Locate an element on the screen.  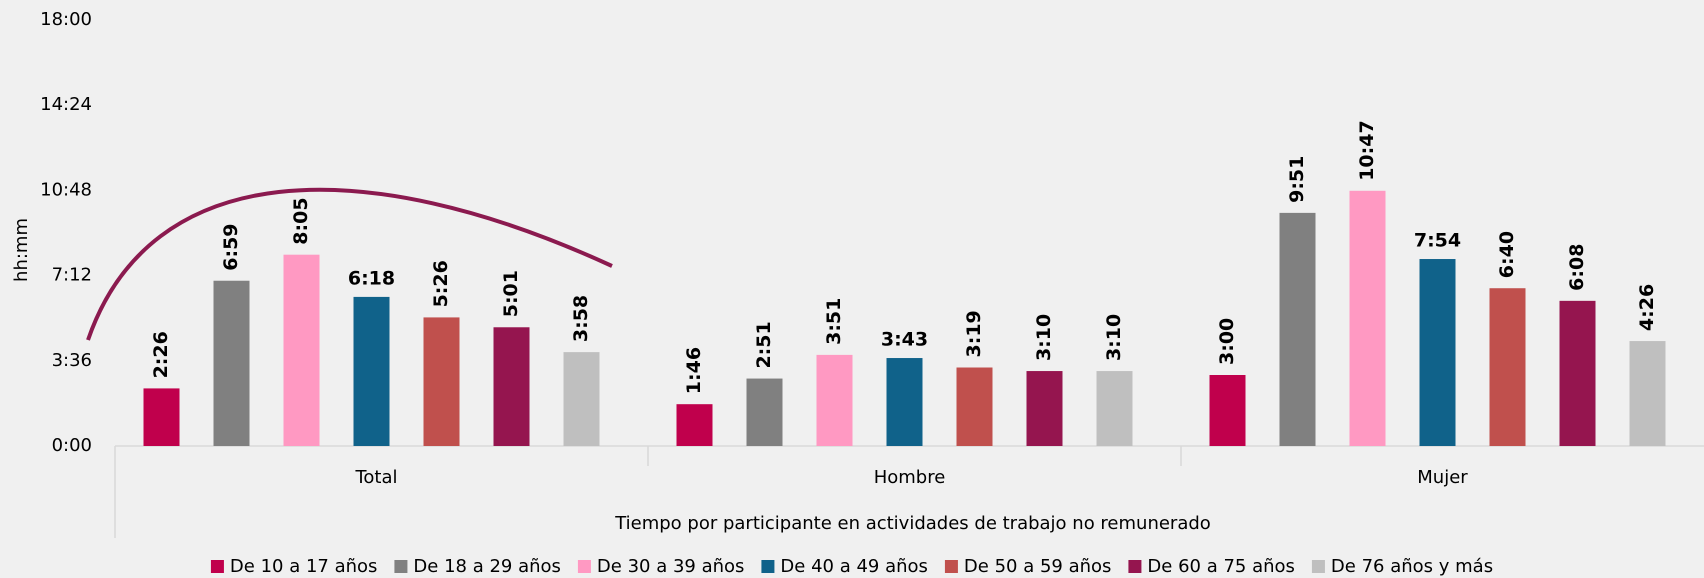
value-label: 6:18 is located at coordinates (371, 278).